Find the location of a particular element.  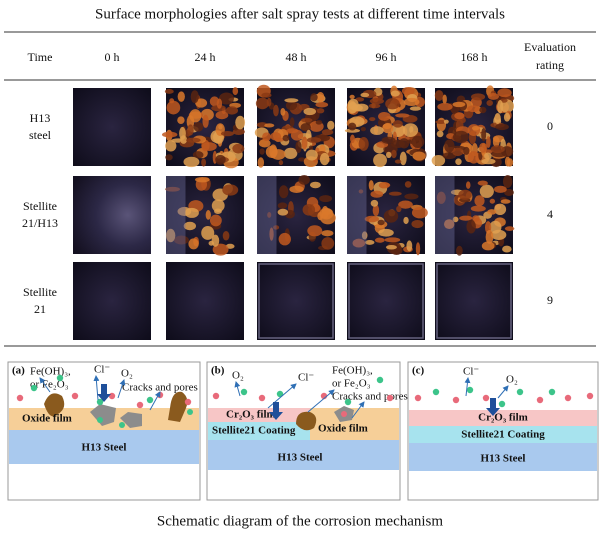

header-time: Time is located at coordinates (40, 57).